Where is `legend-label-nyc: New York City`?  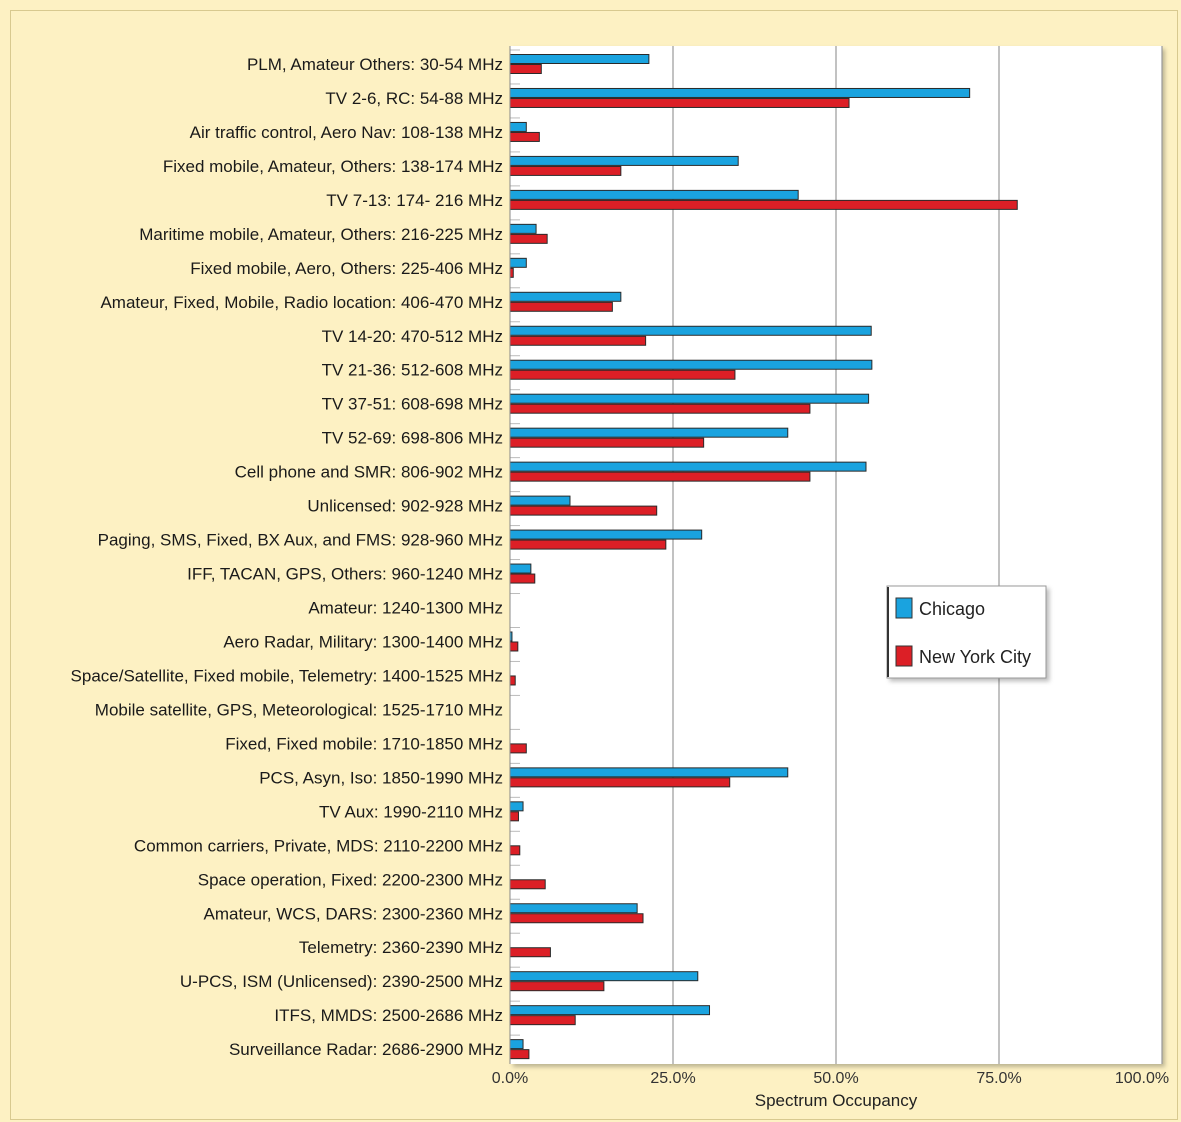 legend-label-nyc: New York City is located at coordinates (975, 657).